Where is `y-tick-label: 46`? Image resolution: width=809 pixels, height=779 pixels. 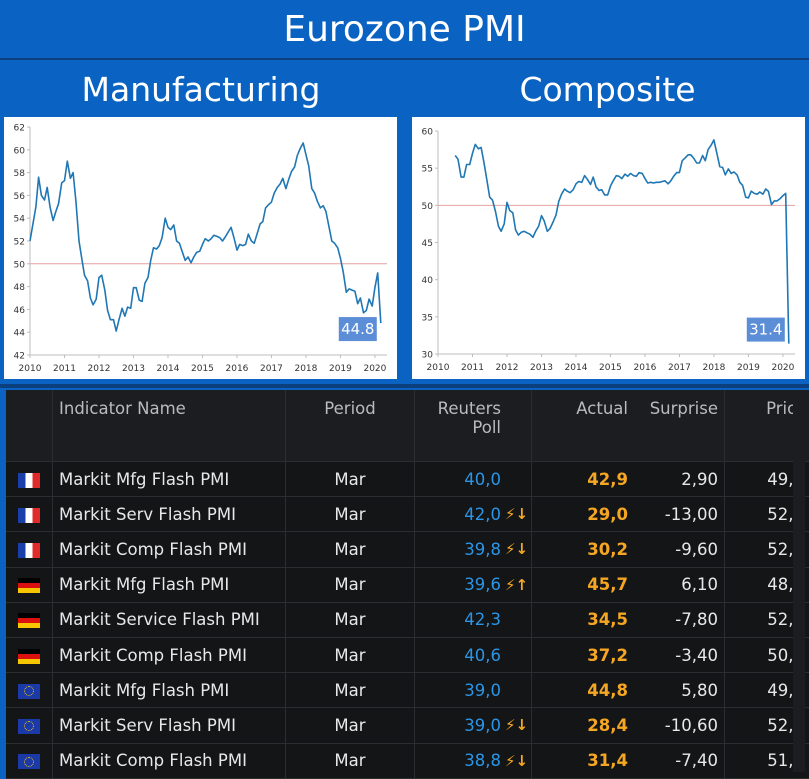 y-tick-label: 46 is located at coordinates (20, 311).